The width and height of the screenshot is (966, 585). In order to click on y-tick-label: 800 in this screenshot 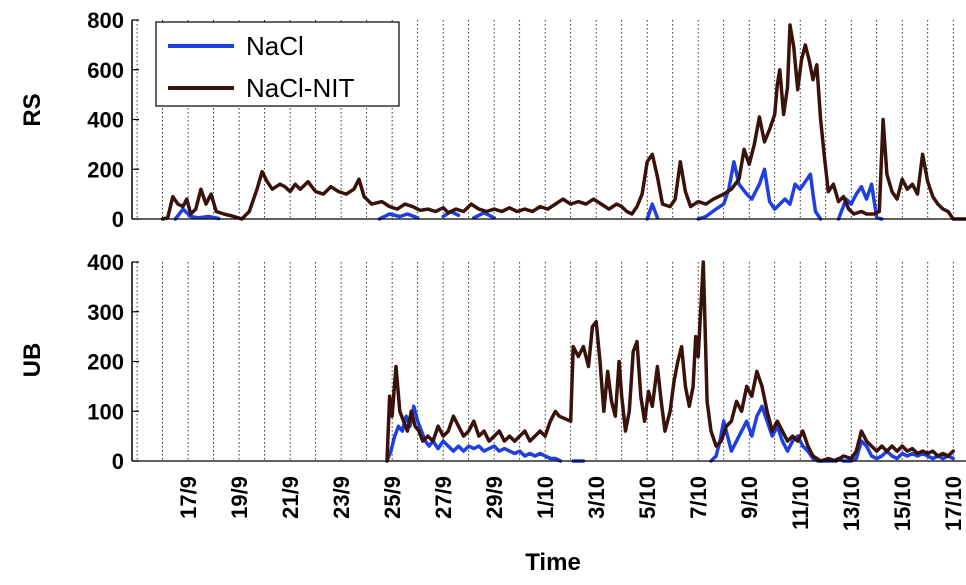, I will do `click(105, 20)`.